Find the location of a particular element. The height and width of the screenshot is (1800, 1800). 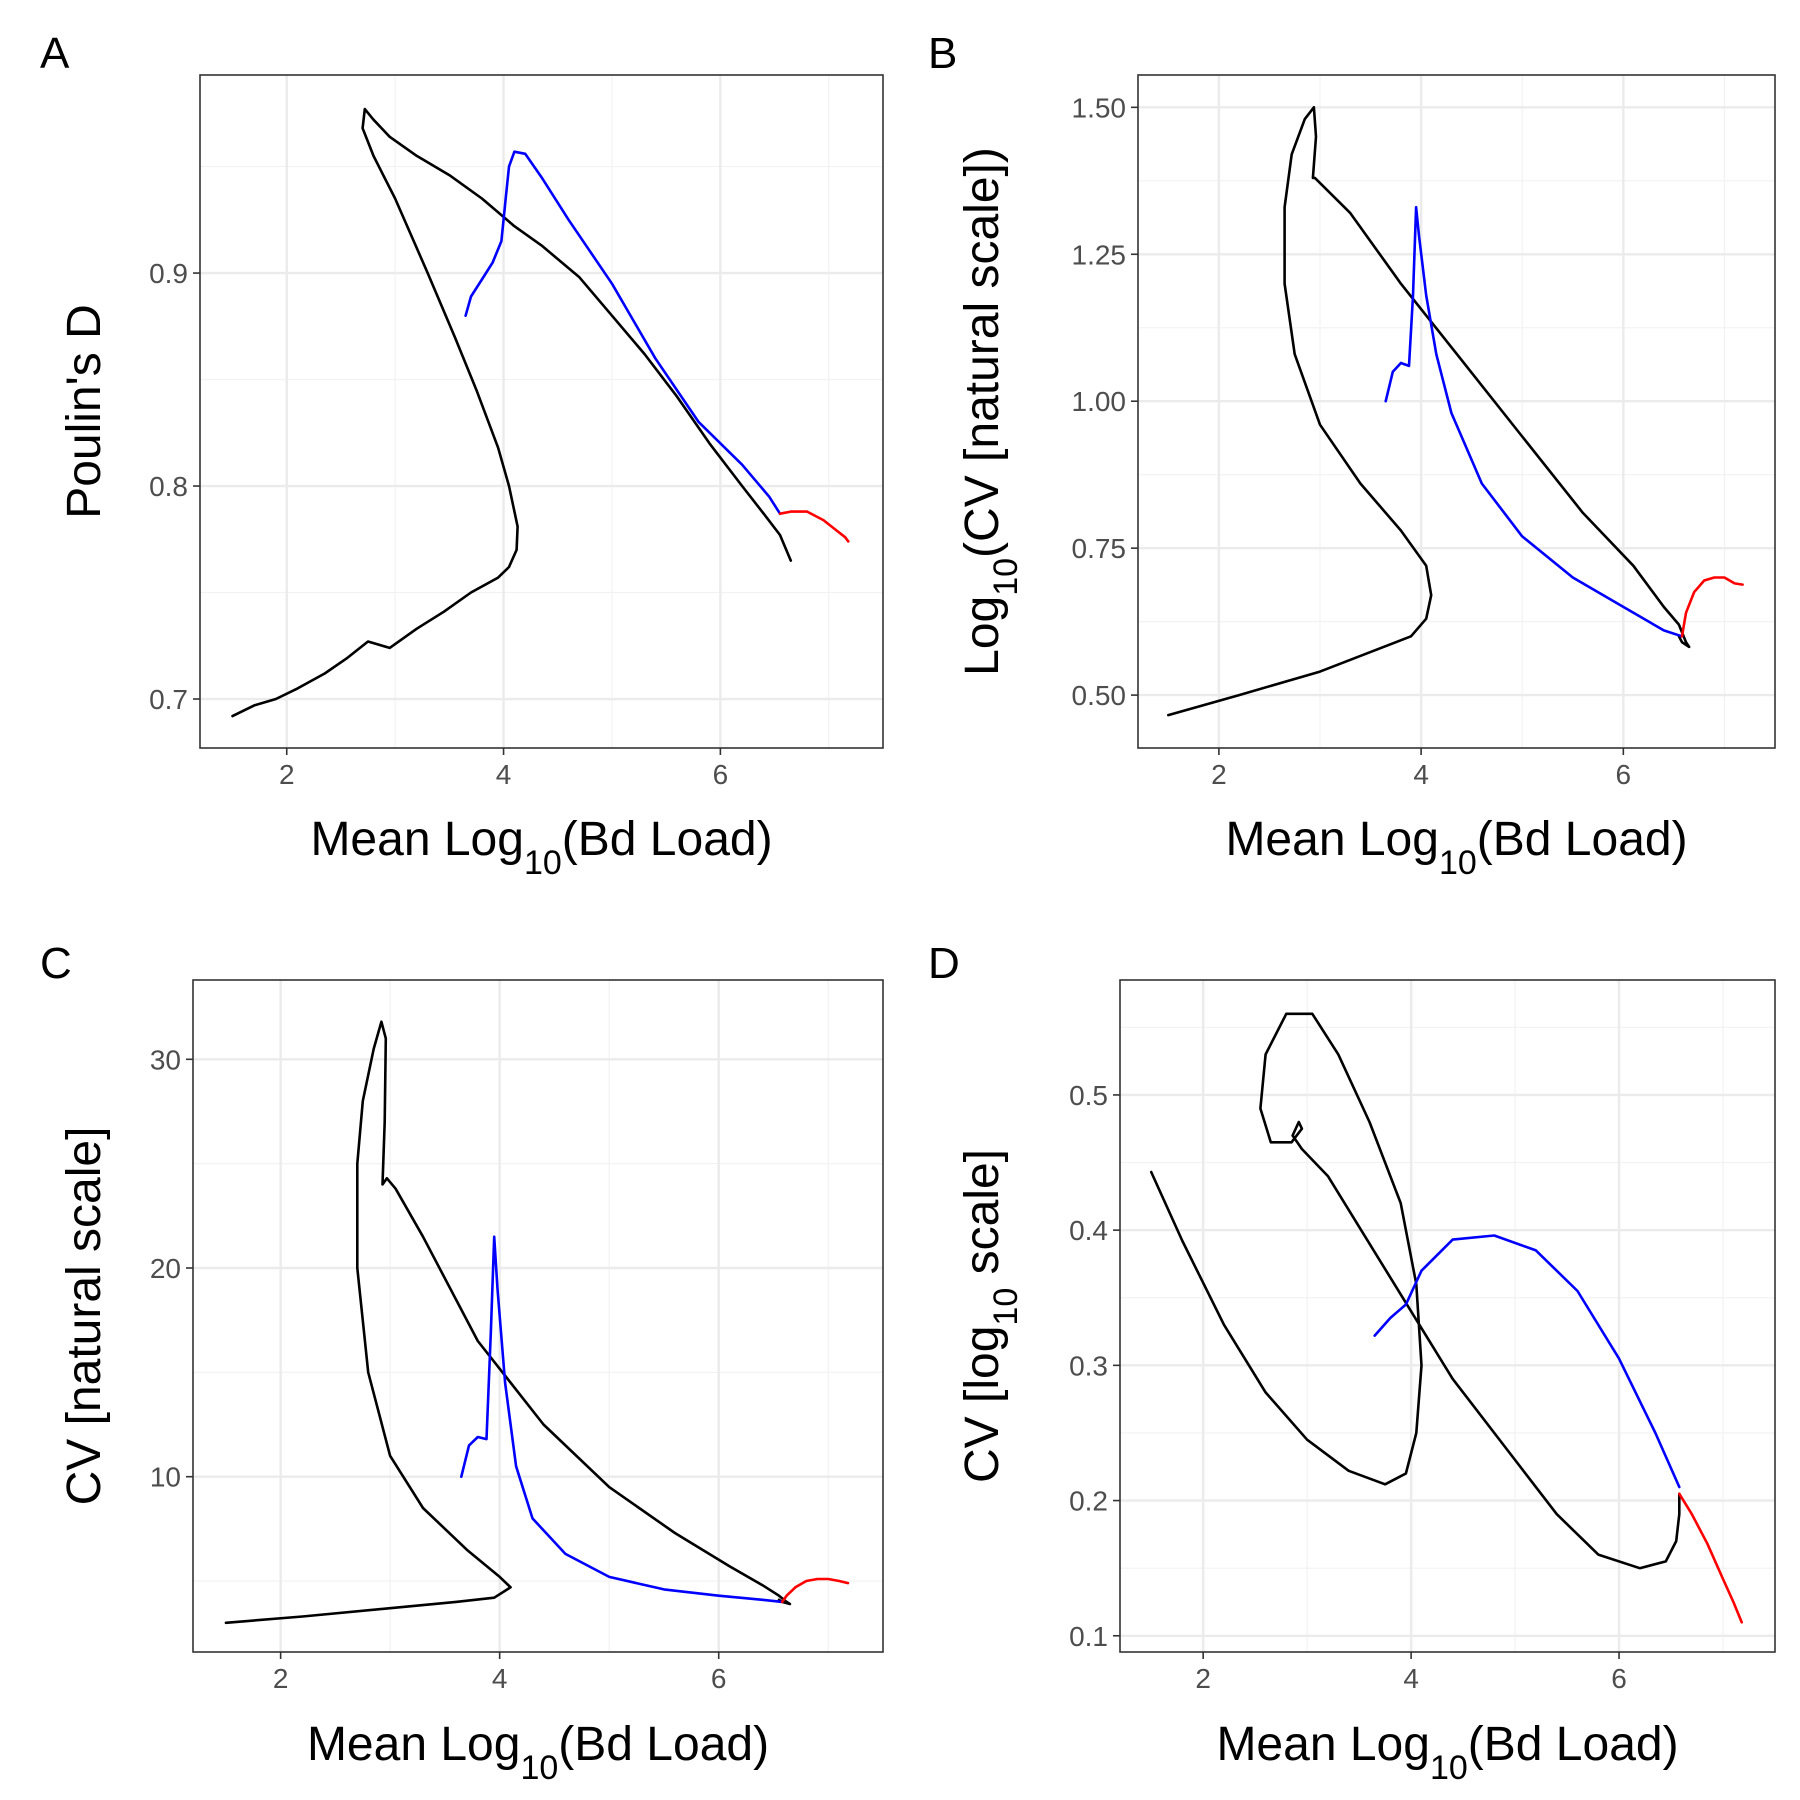

panel-label: C is located at coordinates (56, 963).